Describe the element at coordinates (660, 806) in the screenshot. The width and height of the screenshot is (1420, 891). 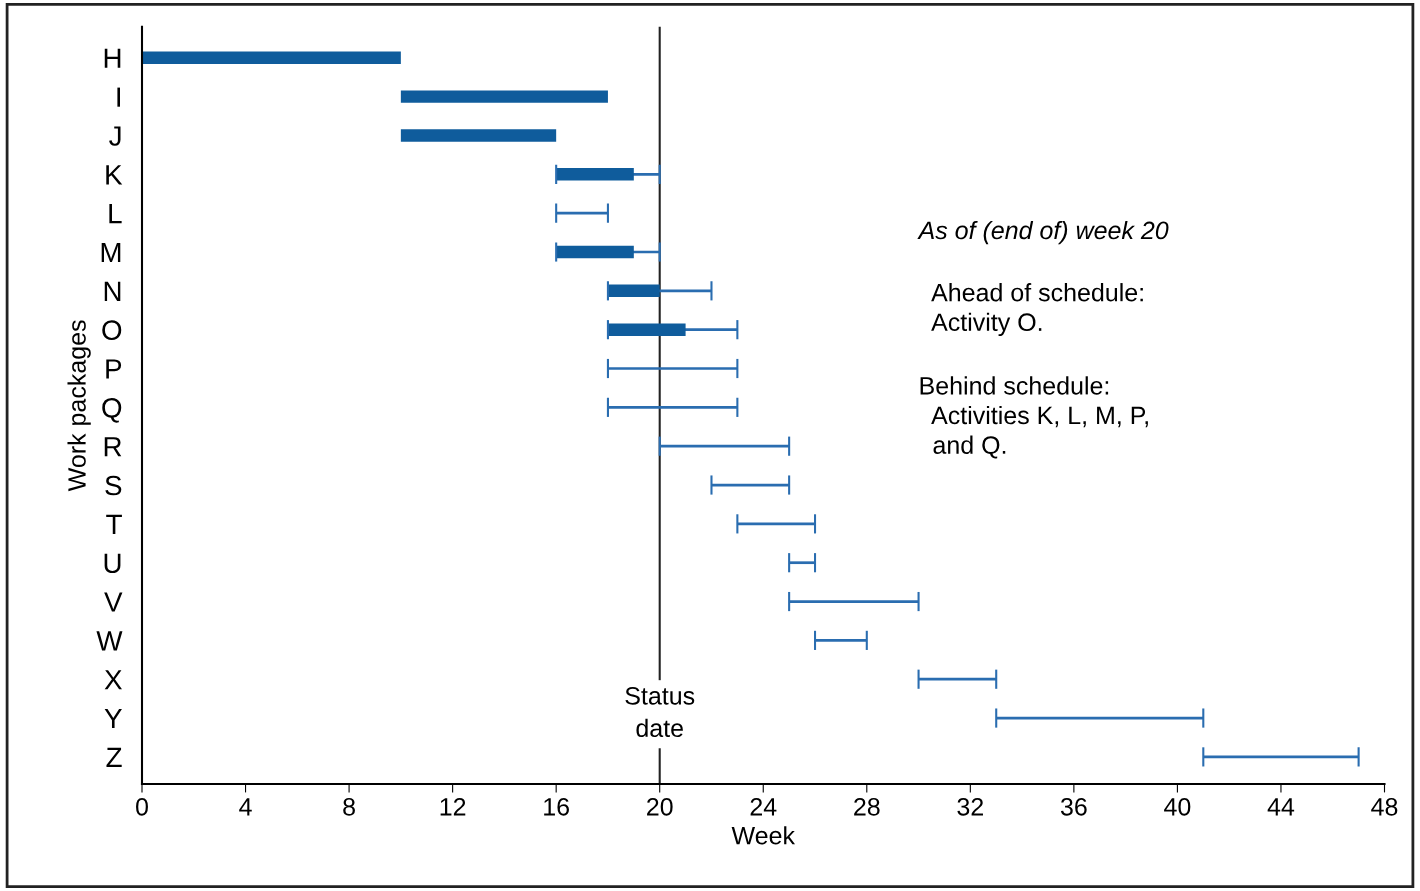
I see `x-tick-label: 20` at that location.